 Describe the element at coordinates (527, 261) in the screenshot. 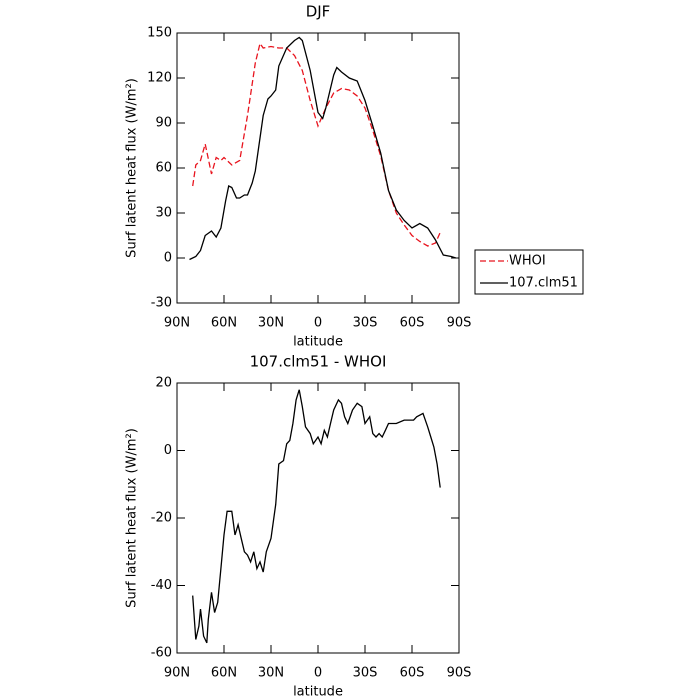

I see `legend-label: WHOI` at that location.